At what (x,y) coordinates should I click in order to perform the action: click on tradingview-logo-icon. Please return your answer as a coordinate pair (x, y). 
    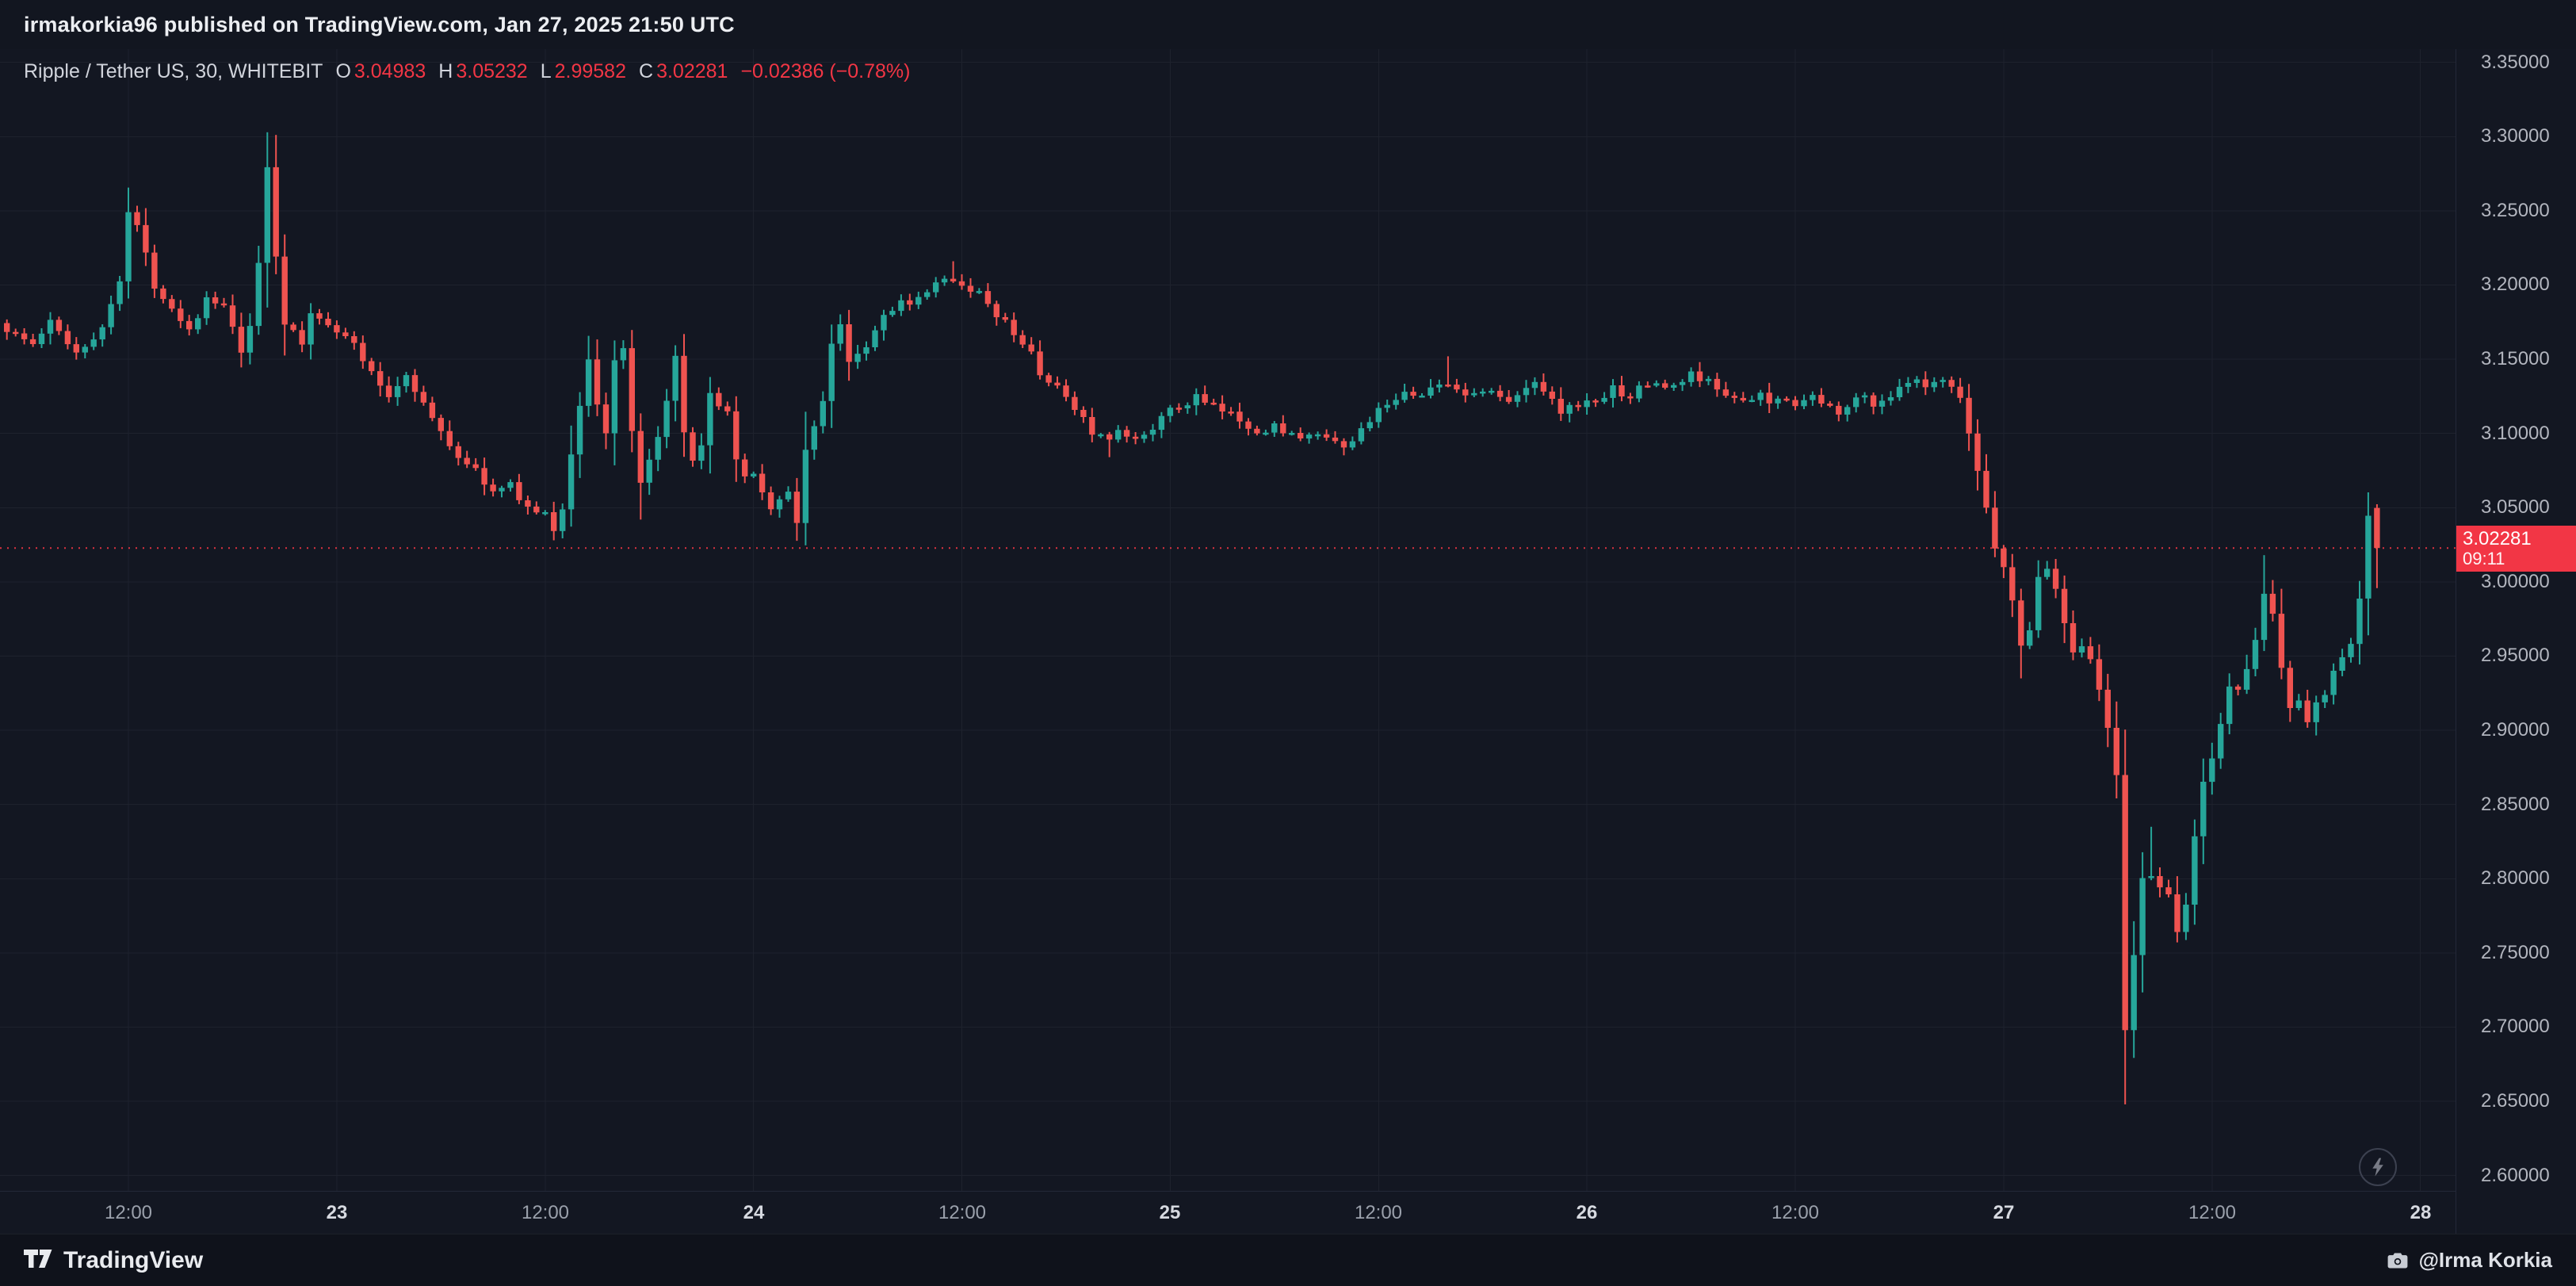
    Looking at the image, I should click on (38, 1258).